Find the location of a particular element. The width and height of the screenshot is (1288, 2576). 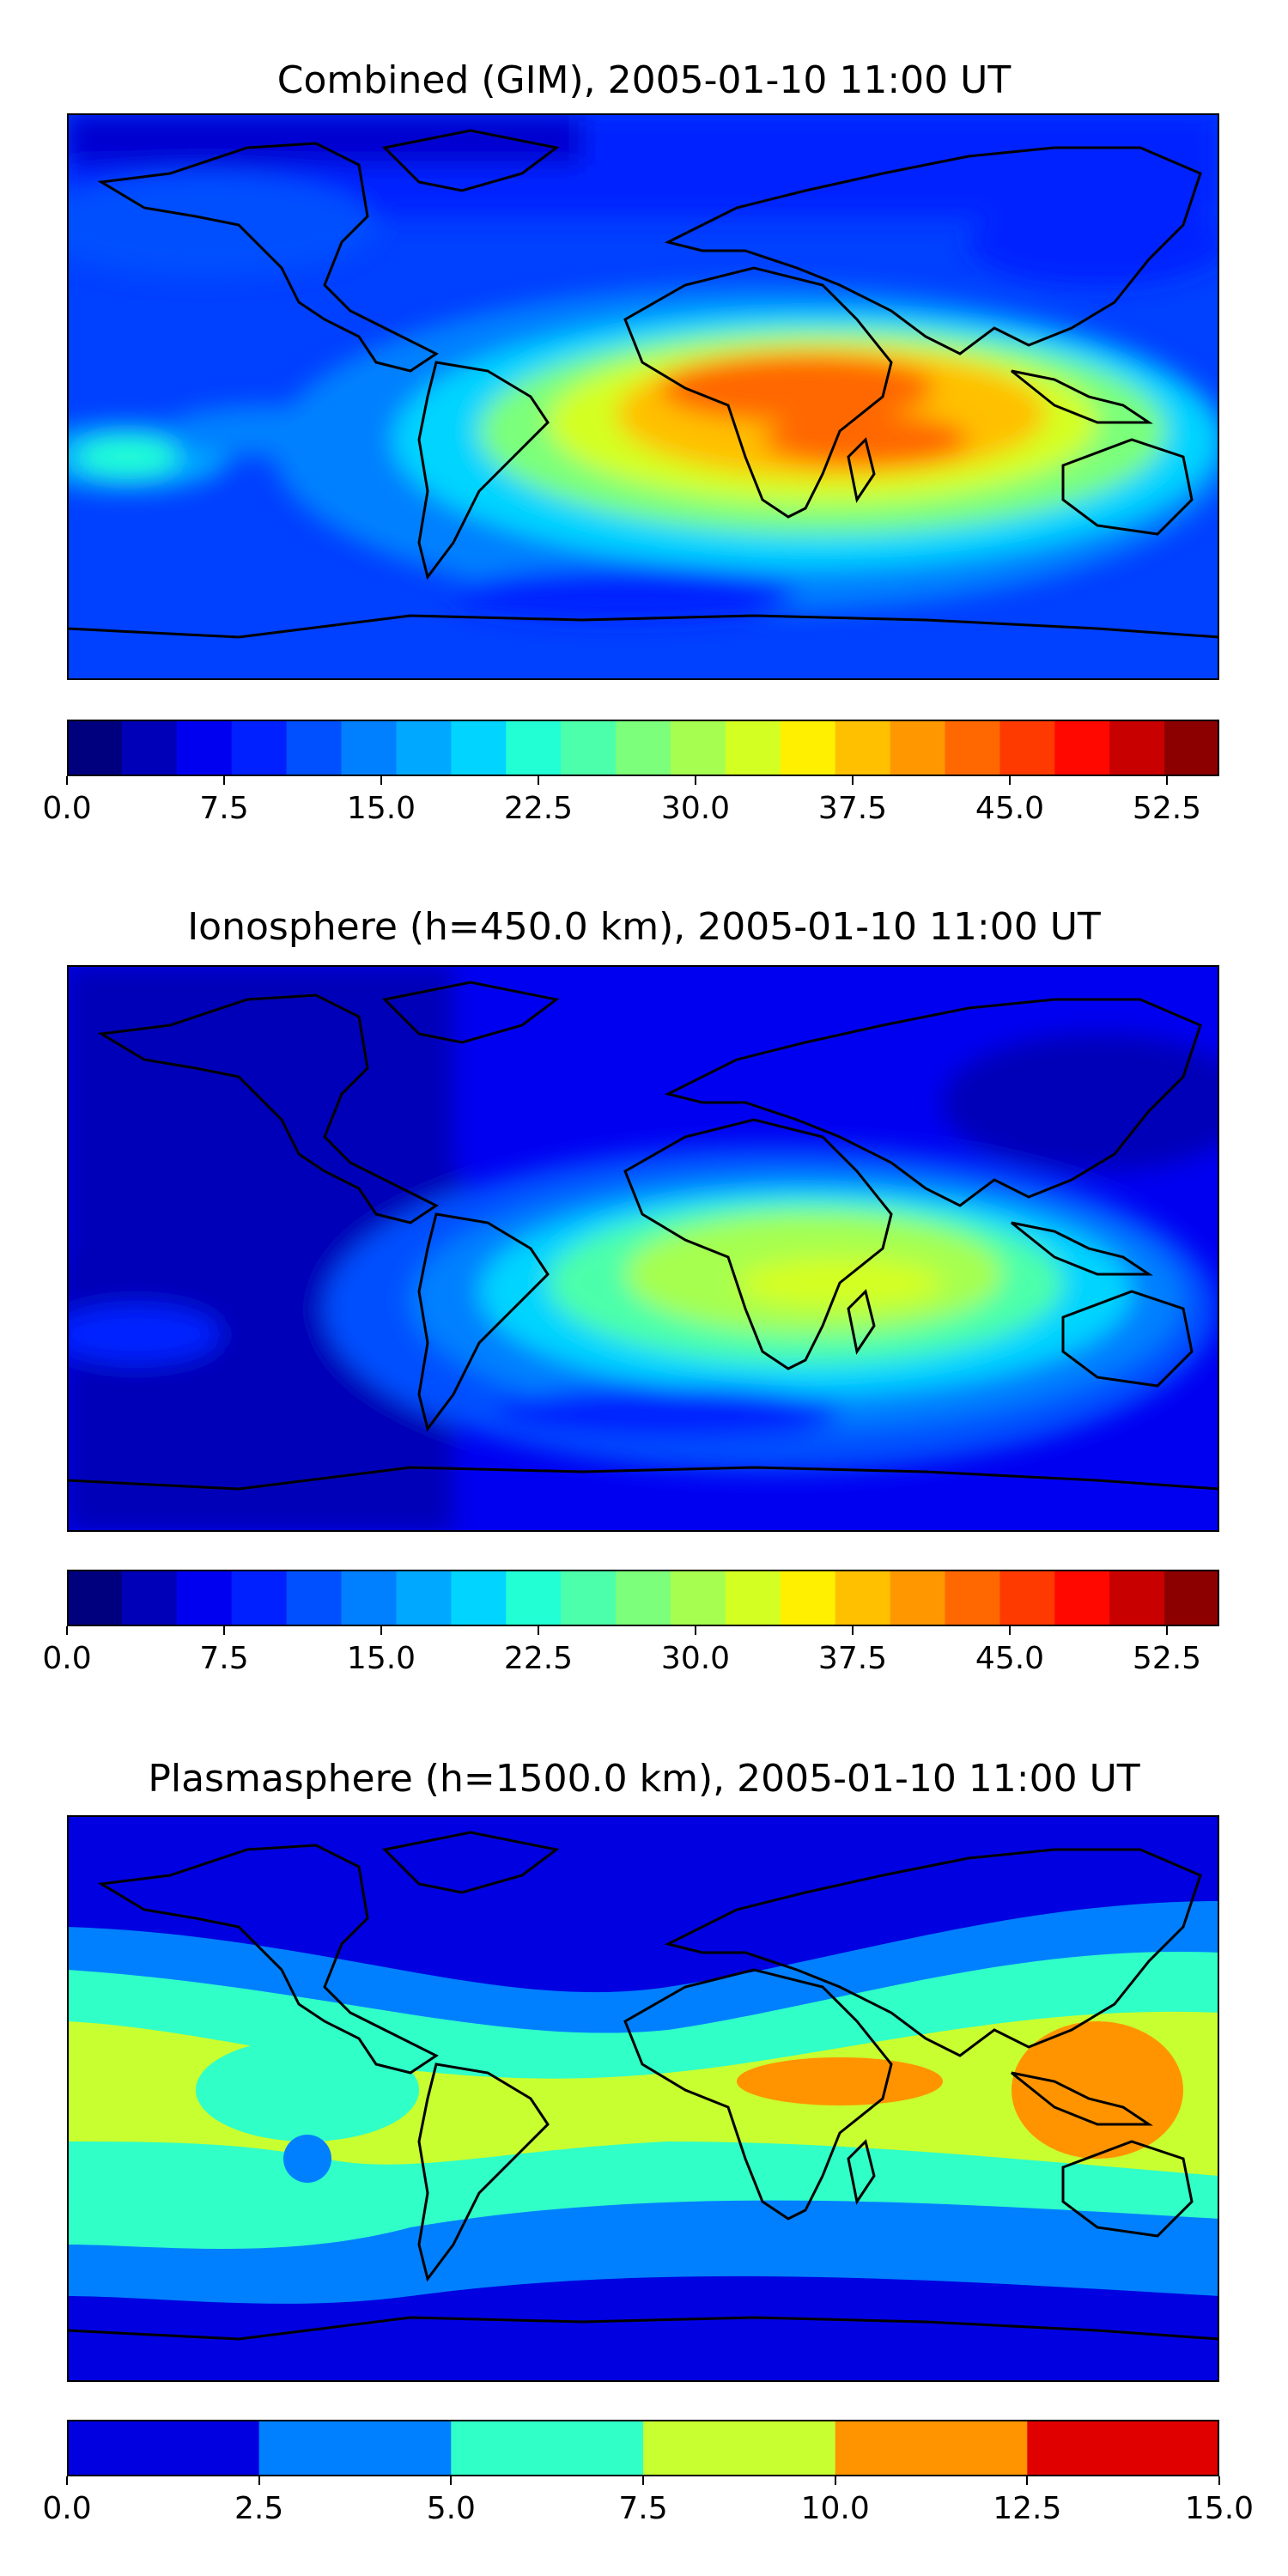

panel-1-colorbar is located at coordinates (643, 748).